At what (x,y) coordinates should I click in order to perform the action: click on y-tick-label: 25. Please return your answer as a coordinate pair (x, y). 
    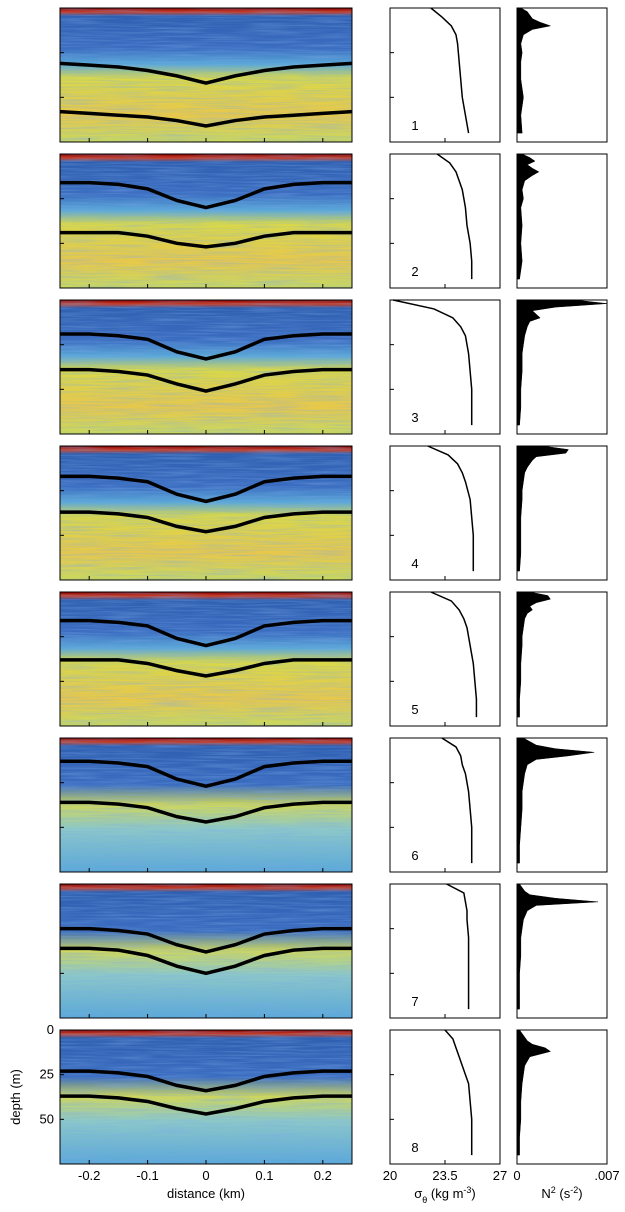
    Looking at the image, I should click on (47, 1074).